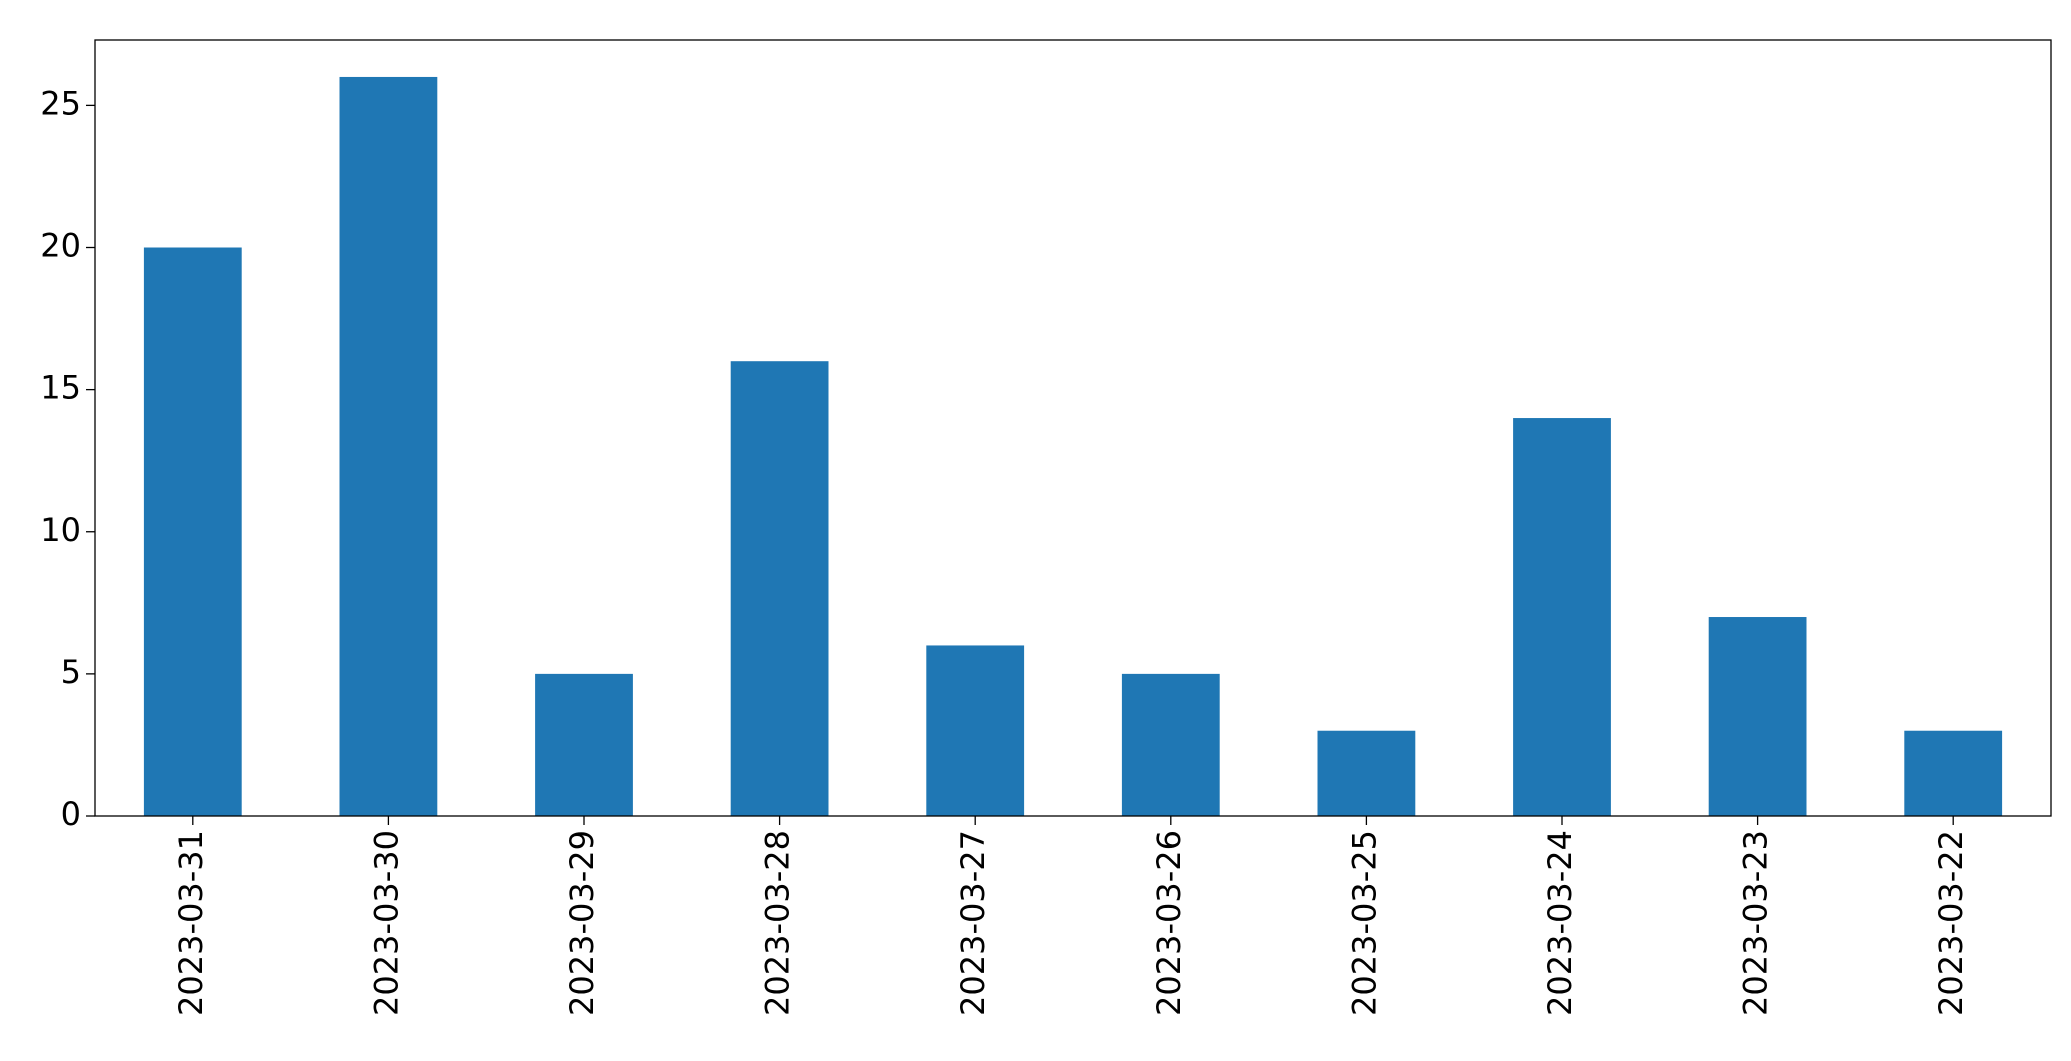 This screenshot has width=2071, height=1061. Describe the element at coordinates (1756, 923) in the screenshot. I see `x-tick-label: 2023-03-23` at that location.